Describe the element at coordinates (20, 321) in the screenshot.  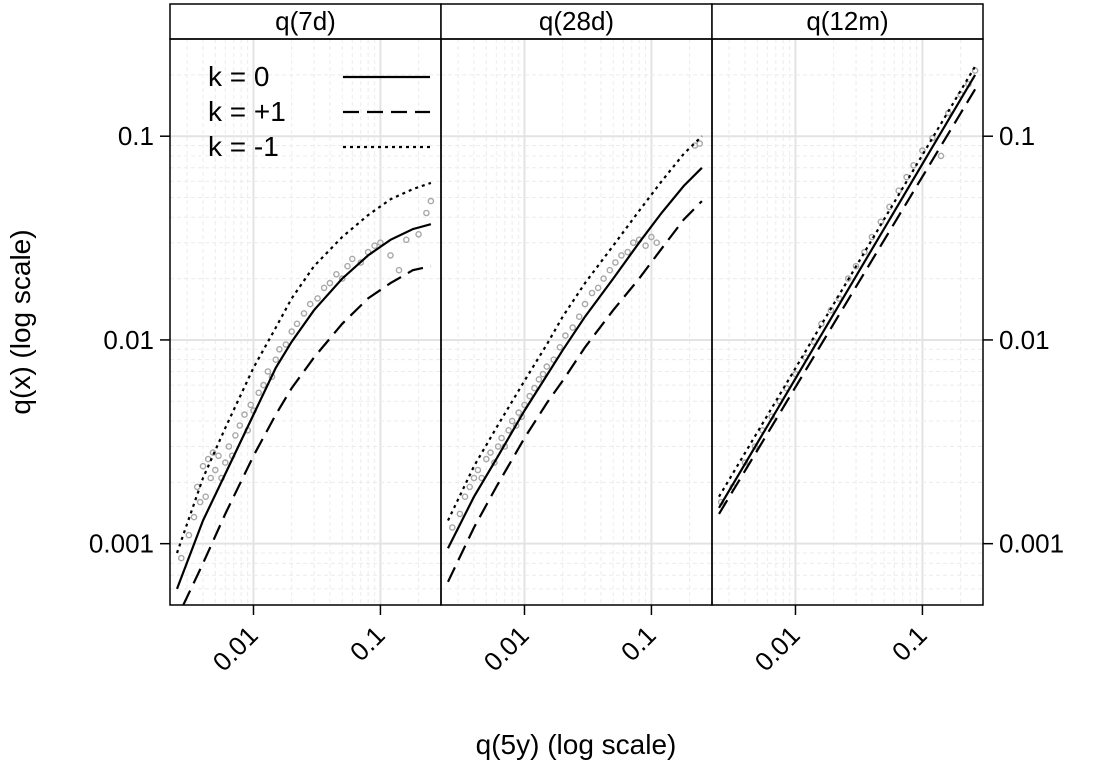
I see `y-axis-title: q(x) (log scale)` at that location.